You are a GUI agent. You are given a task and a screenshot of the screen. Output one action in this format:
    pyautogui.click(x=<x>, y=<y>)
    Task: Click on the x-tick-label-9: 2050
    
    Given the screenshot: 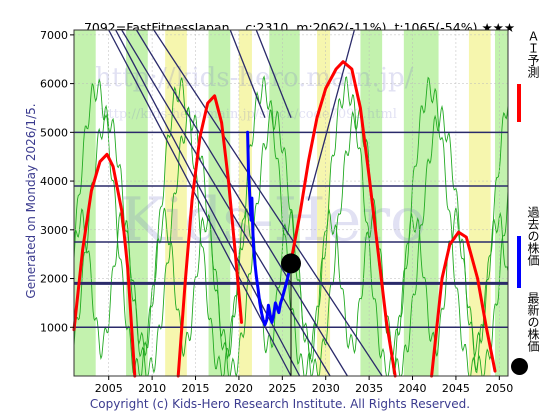 What is the action you would take?
    pyautogui.click(x=499, y=388)
    